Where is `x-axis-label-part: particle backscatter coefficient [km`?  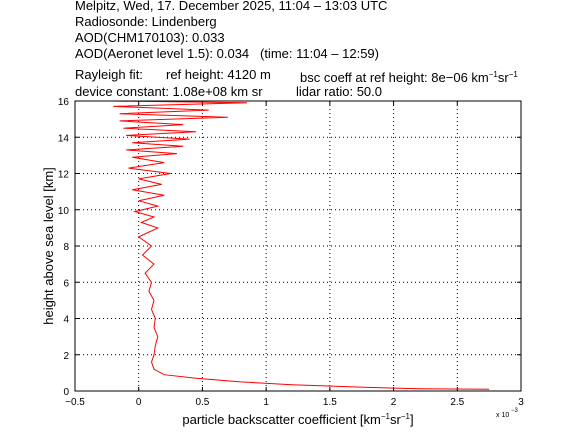
x-axis-label-part: particle backscatter coefficient [km is located at coordinates (281, 419).